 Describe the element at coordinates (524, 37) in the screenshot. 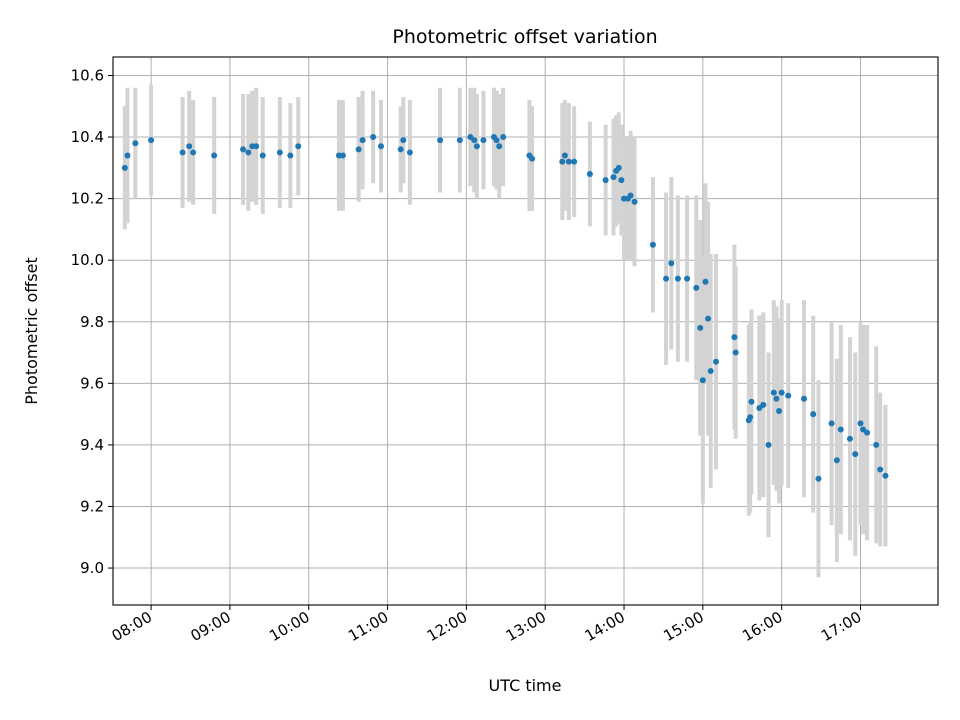

I see `chart-title: Photometric offset variation` at that location.